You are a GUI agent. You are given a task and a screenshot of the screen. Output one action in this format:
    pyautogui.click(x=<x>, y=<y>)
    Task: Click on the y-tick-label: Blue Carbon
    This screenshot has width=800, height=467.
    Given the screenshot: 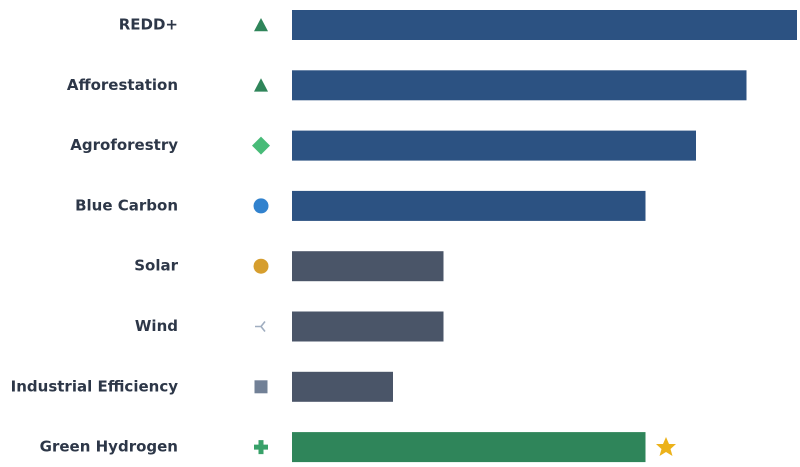 What is the action you would take?
    pyautogui.click(x=126, y=205)
    